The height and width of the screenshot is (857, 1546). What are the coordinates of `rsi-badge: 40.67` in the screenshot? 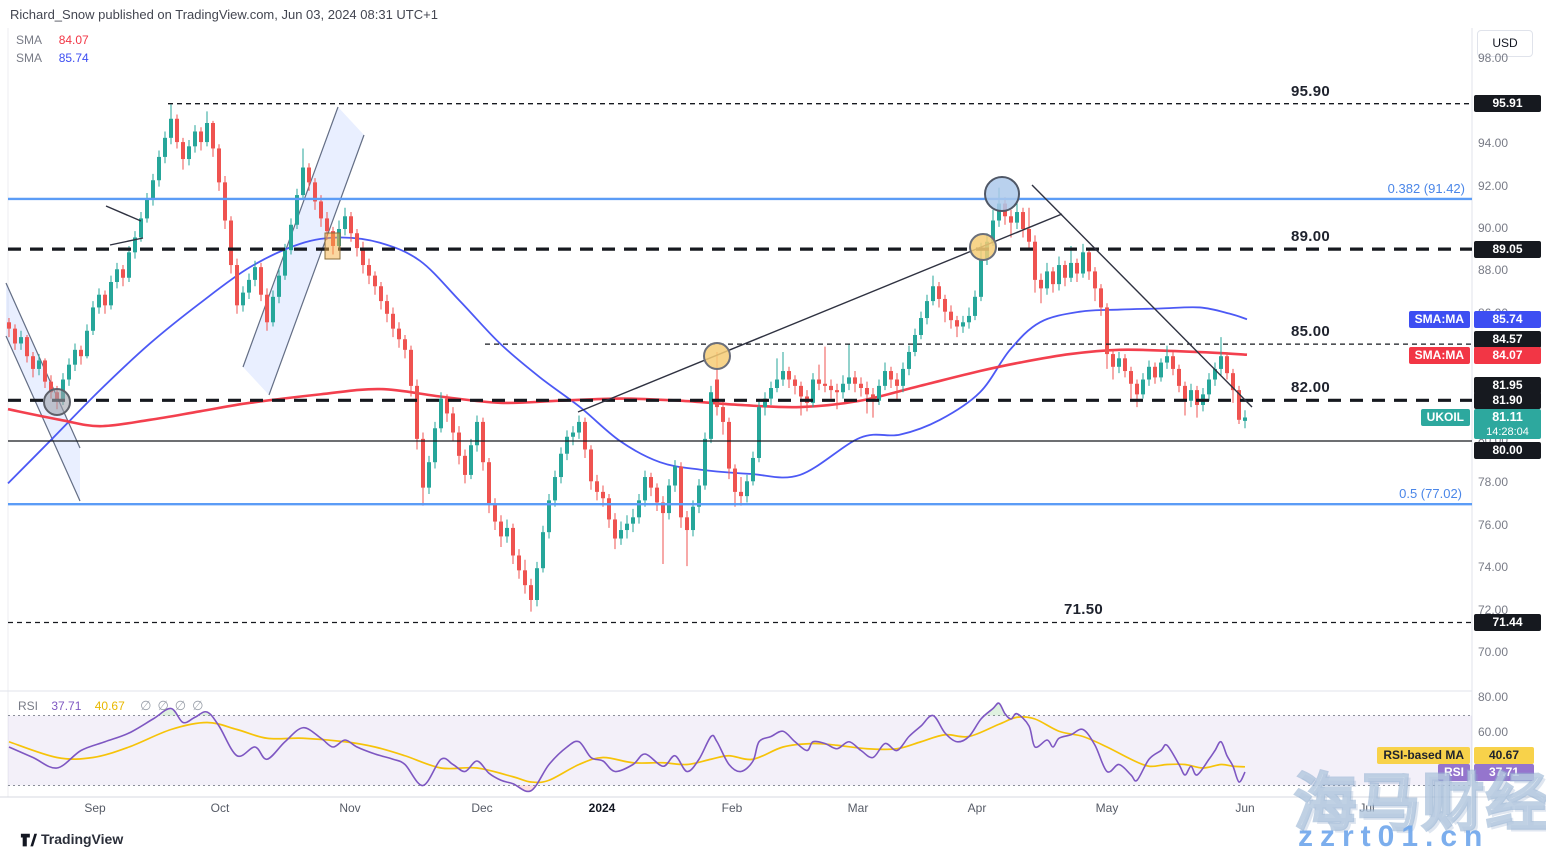 It's located at (1504, 755).